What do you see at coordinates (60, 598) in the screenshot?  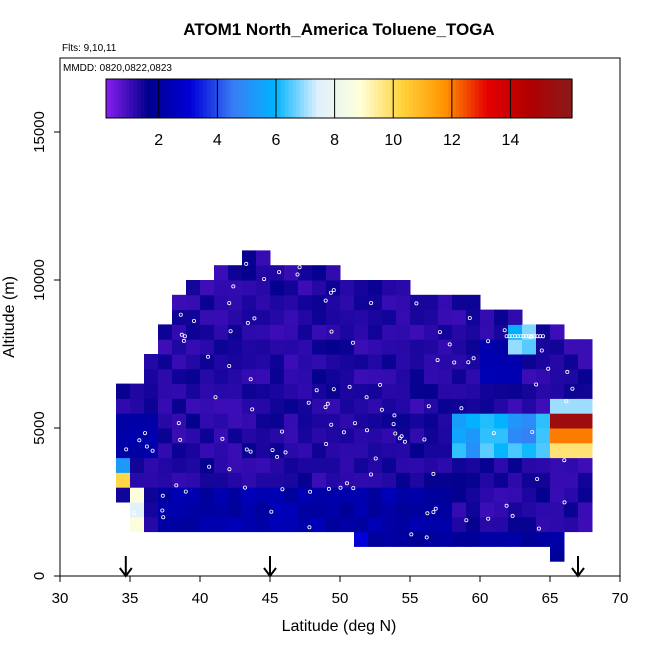 I see `x-tick-label: 30` at bounding box center [60, 598].